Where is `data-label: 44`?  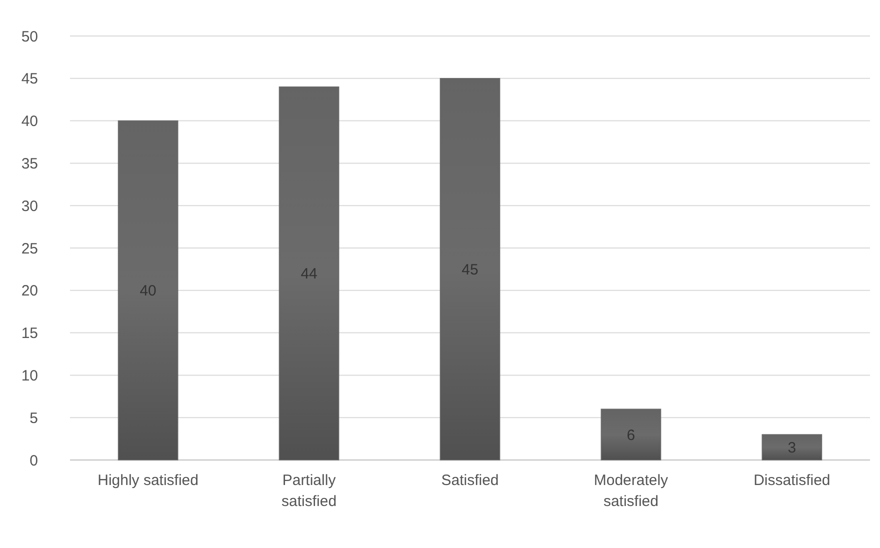
data-label: 44 is located at coordinates (309, 274).